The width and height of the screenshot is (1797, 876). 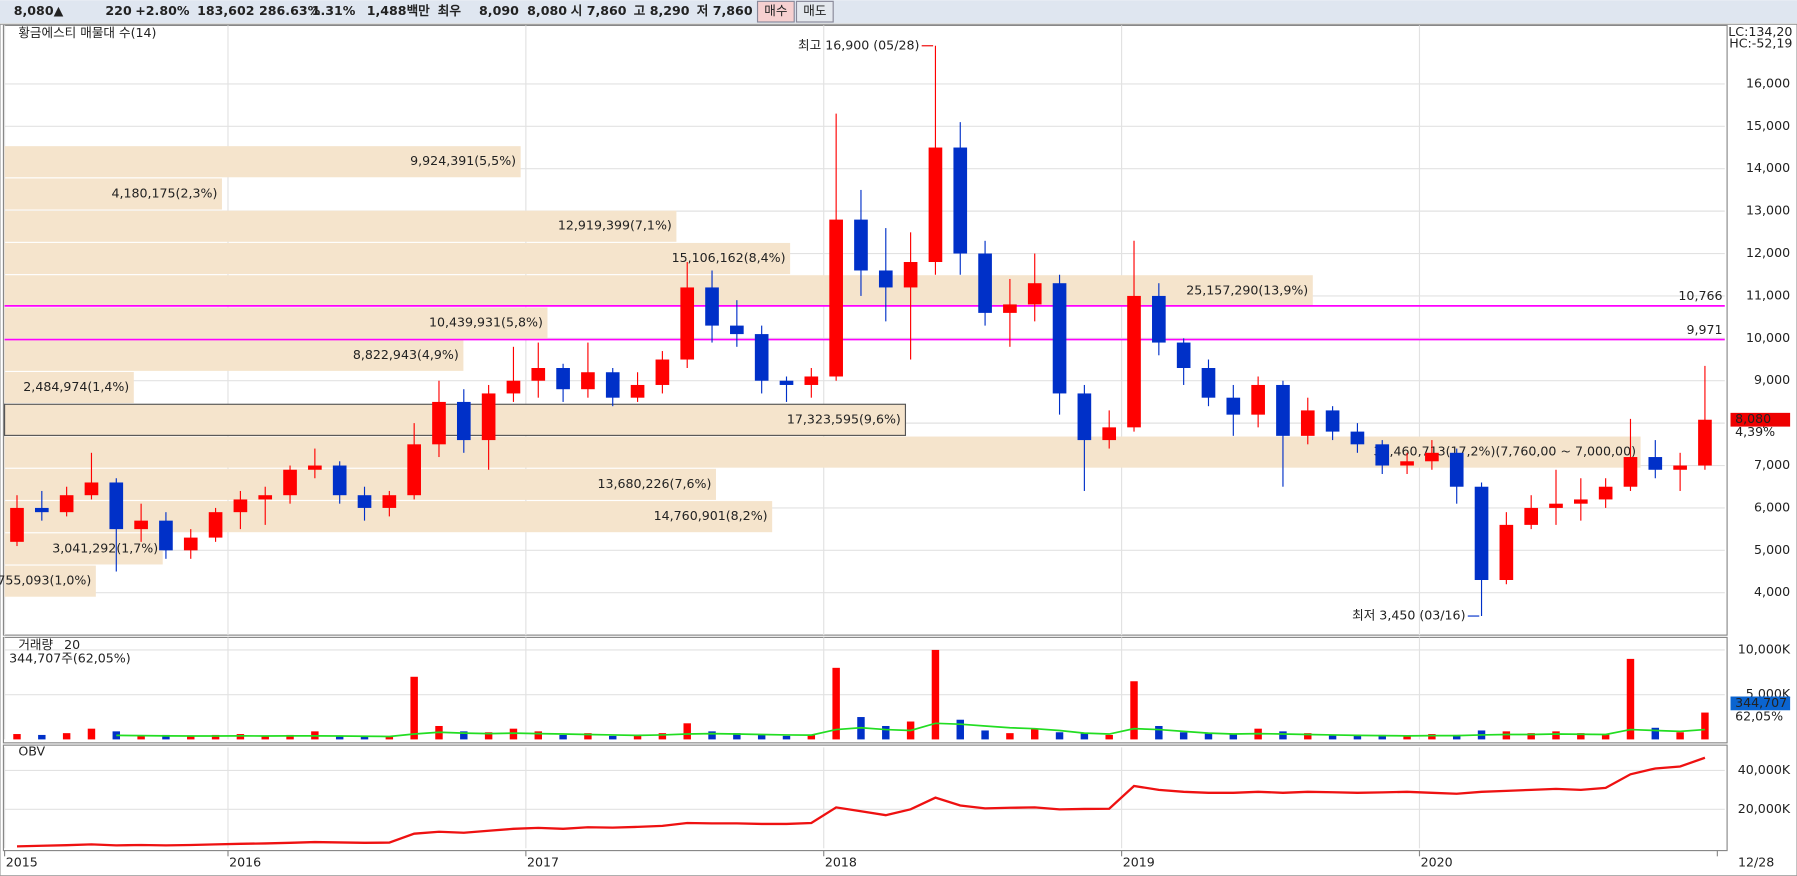 I want to click on y-tick-label: 10,000, so click(x=1768, y=337).